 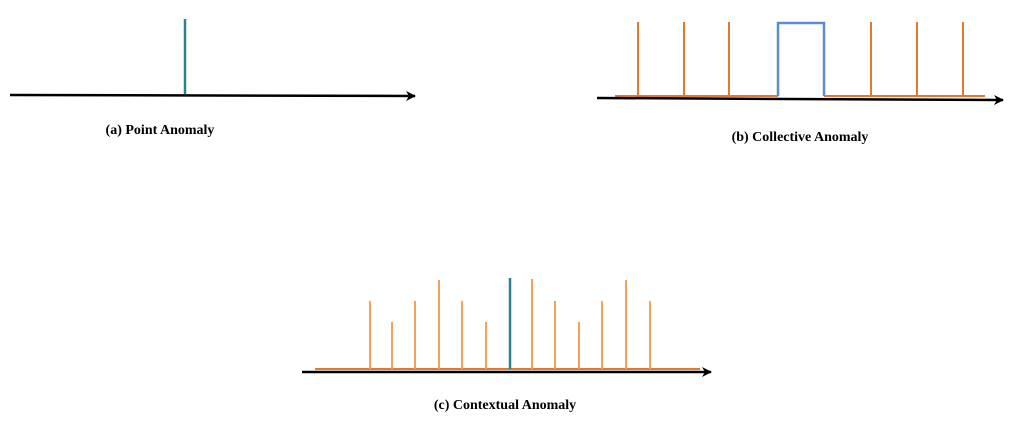 I want to click on caption: (a) Point Anomaly, so click(x=160, y=130).